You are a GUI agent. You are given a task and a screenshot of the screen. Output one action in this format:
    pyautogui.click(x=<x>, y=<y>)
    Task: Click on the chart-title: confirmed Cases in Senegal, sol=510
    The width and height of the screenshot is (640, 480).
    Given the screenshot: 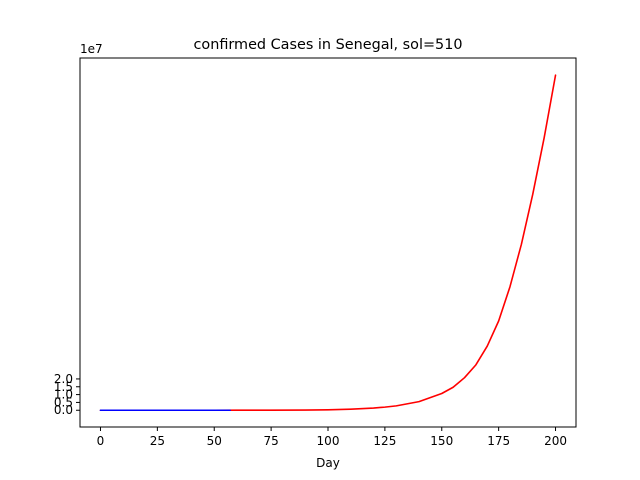 What is the action you would take?
    pyautogui.click(x=327, y=45)
    